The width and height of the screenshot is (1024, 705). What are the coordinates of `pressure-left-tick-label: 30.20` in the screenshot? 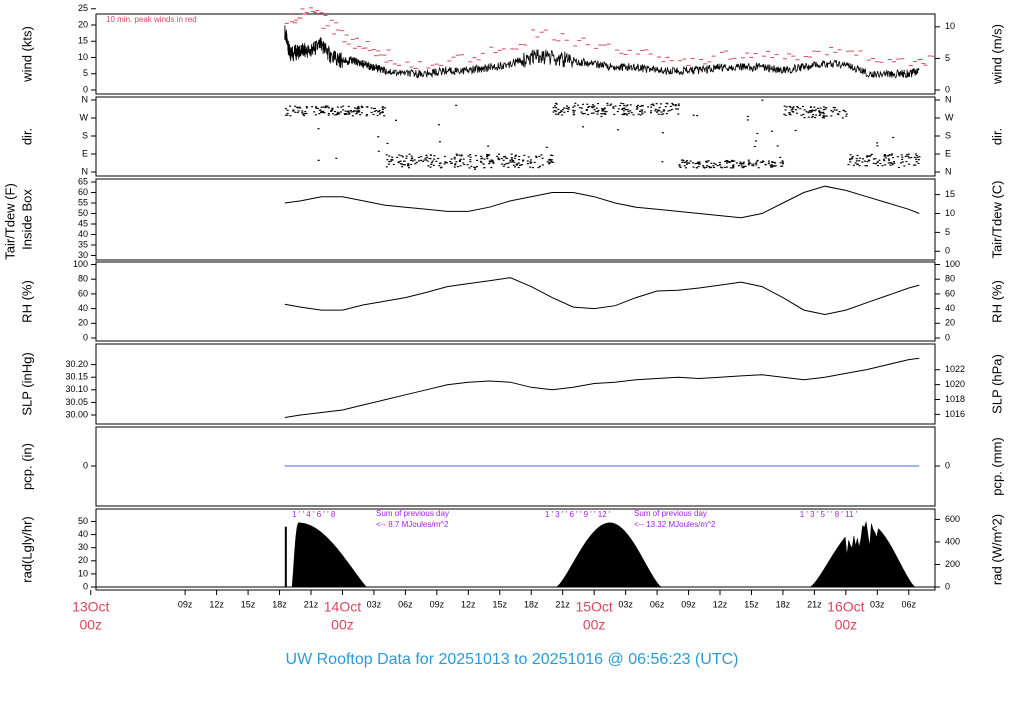 It's located at (76, 364).